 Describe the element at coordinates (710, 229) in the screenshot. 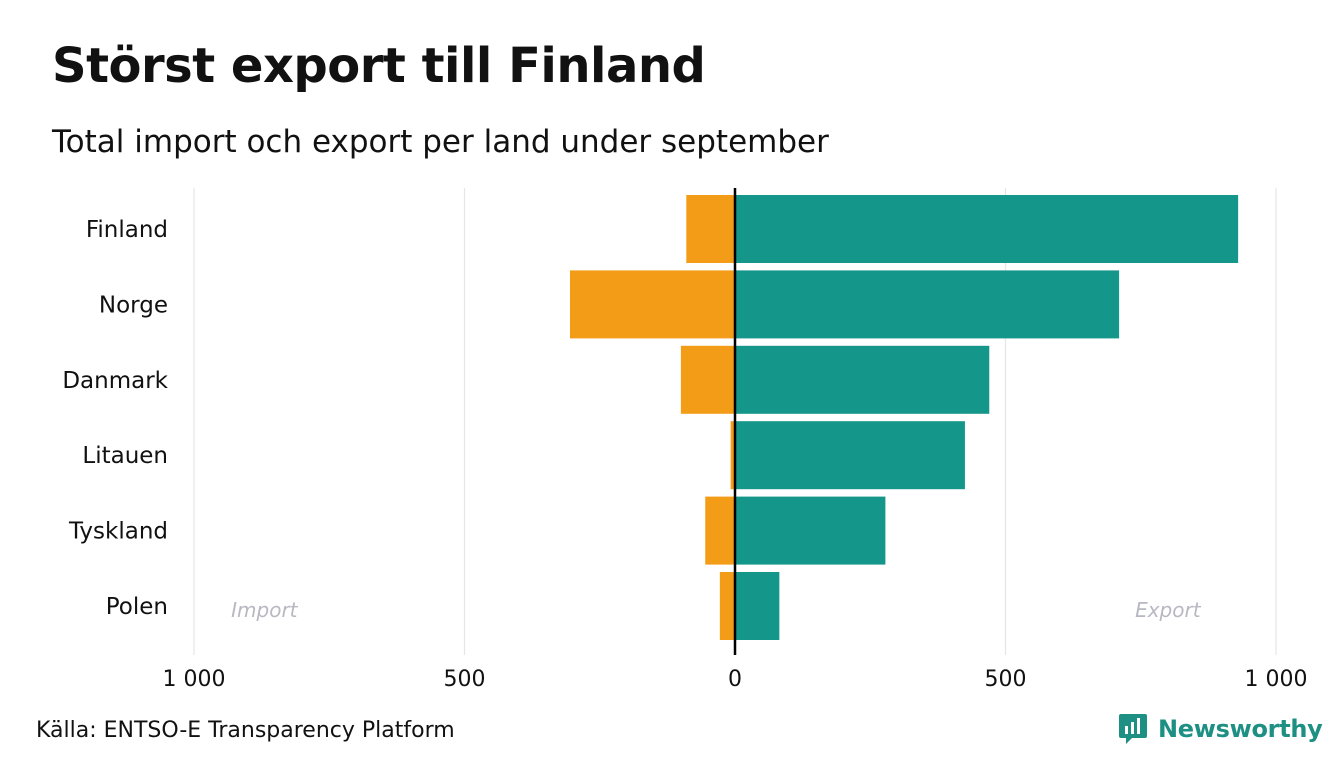

I see `import-bar-finland` at that location.